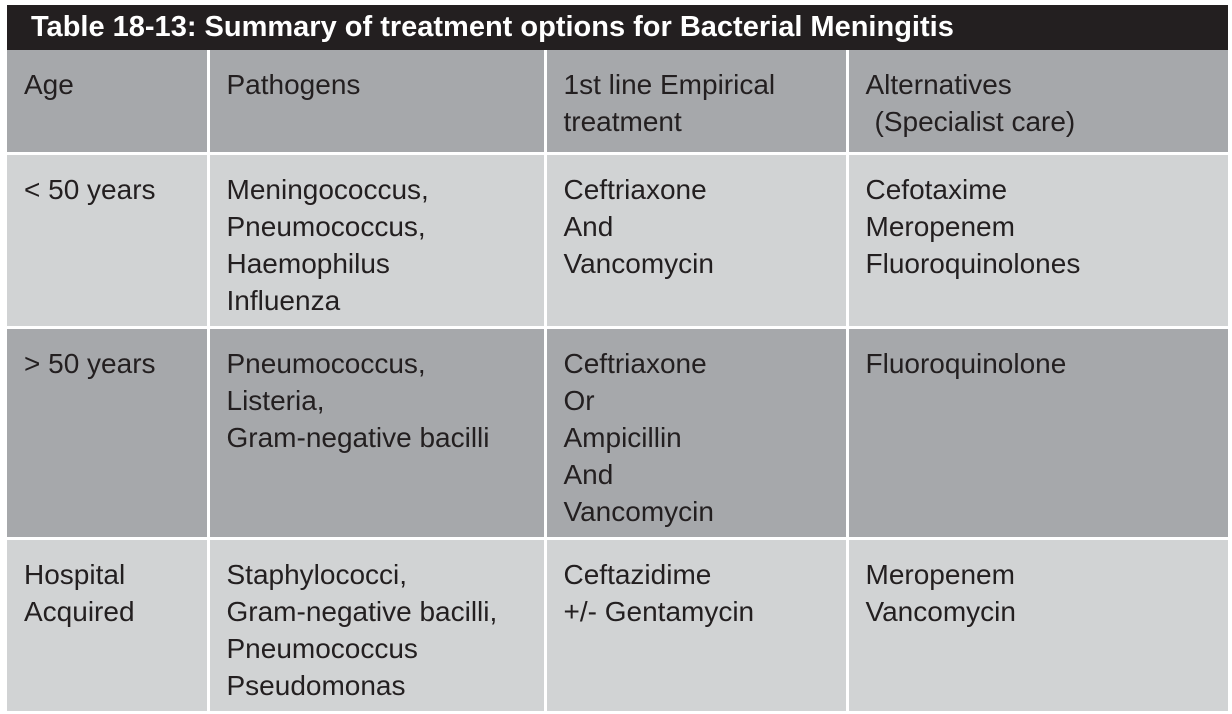  Describe the element at coordinates (579, 400) in the screenshot. I see `cell-line: Or` at that location.